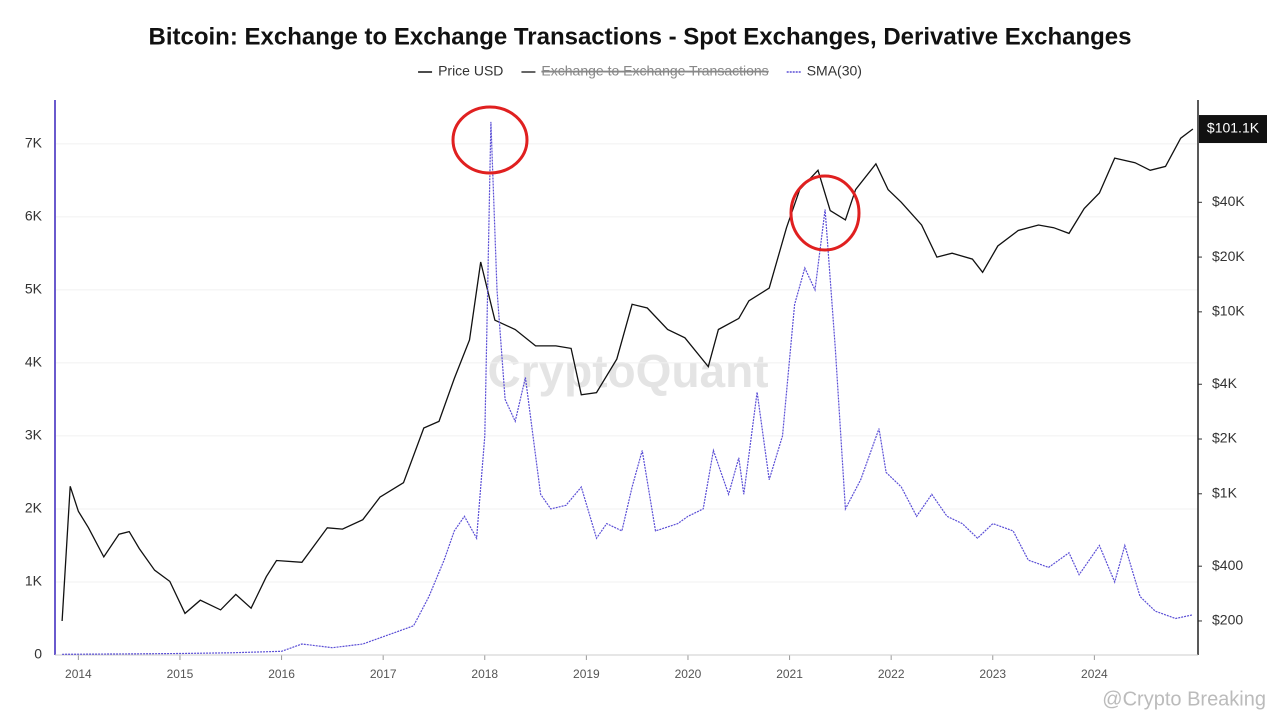 This screenshot has height=725, width=1280. What do you see at coordinates (34, 581) in the screenshot?
I see `y-tick-label: 1K` at bounding box center [34, 581].